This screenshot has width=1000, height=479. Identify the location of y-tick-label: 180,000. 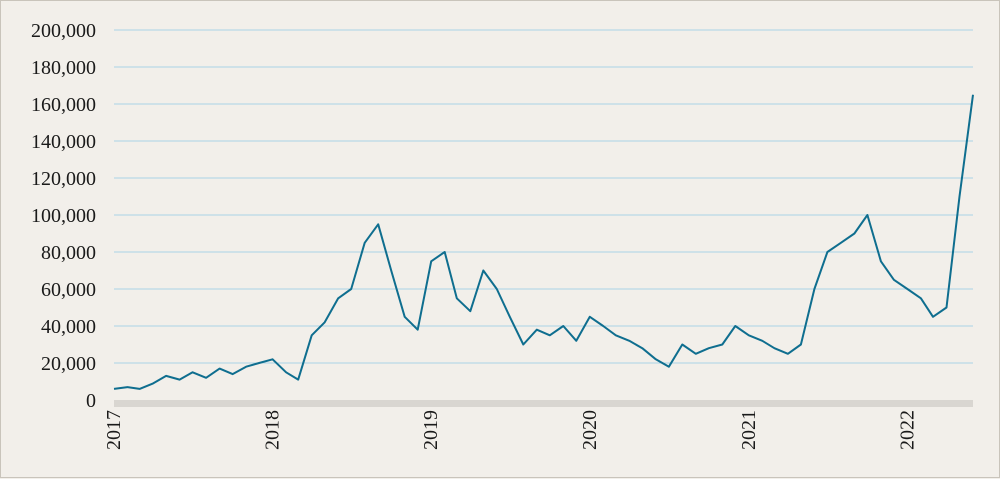
(63, 68).